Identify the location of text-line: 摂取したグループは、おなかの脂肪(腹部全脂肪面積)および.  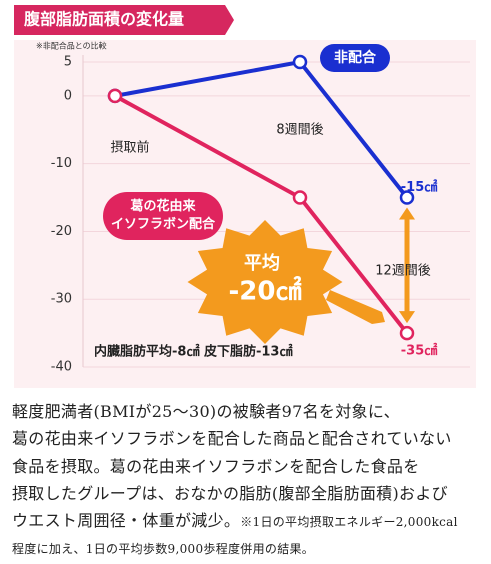
(230, 493).